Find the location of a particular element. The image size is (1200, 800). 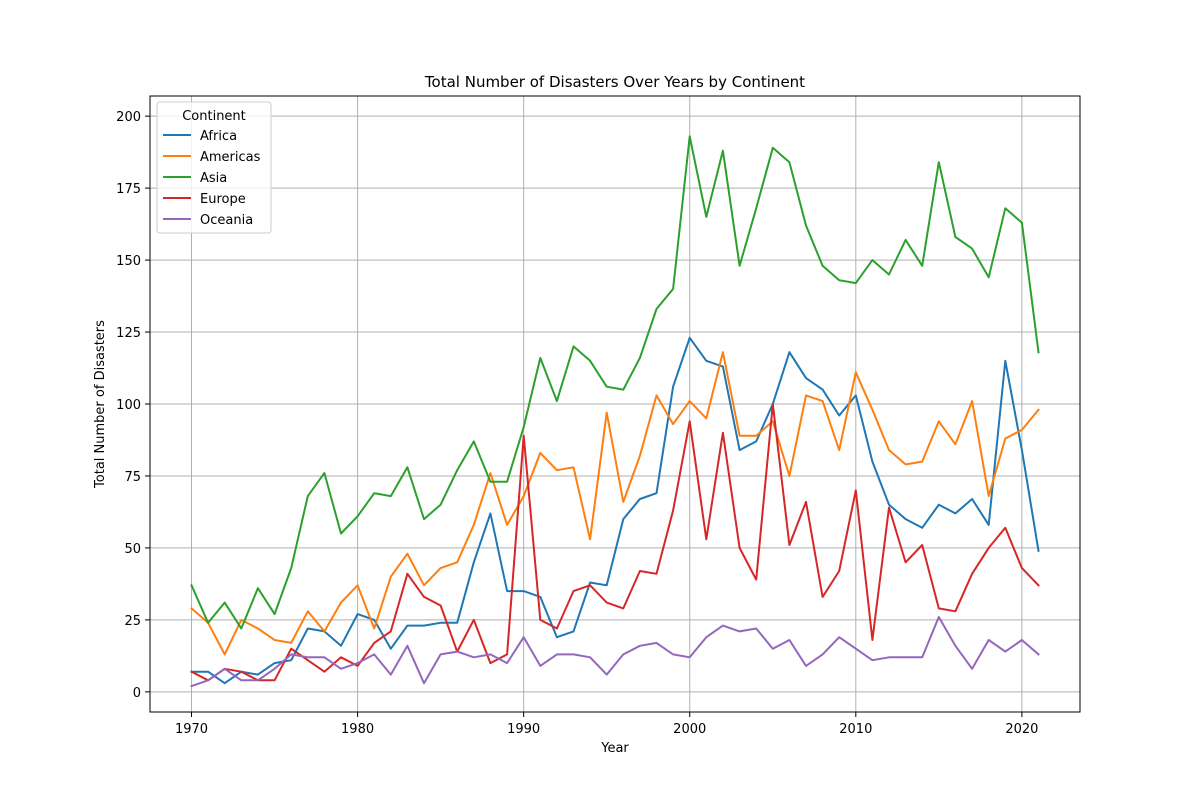

y-axis-label: Total Number of Disasters is located at coordinates (100, 404).